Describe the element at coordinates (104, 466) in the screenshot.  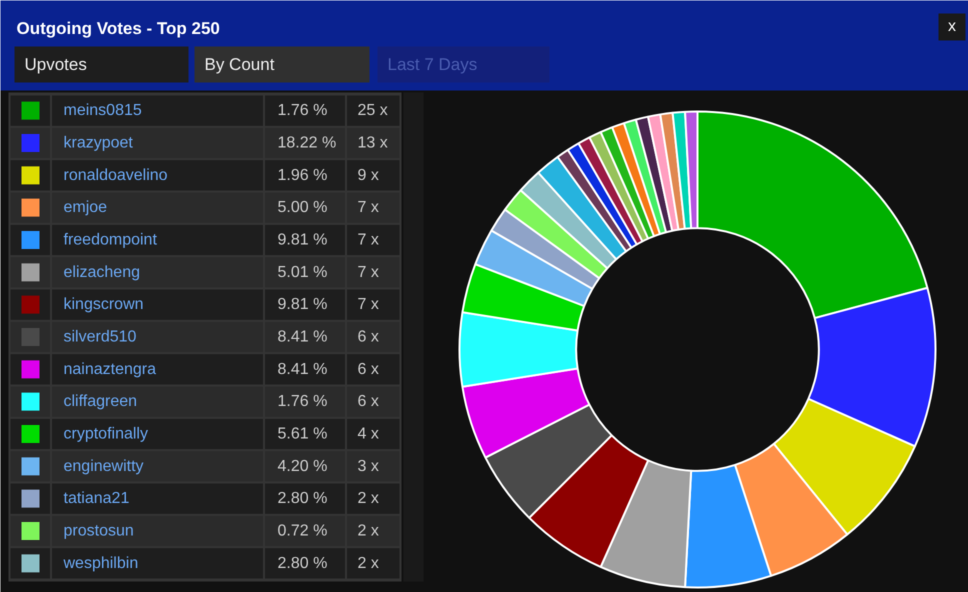
I see `legend-label: enginewitty` at that location.